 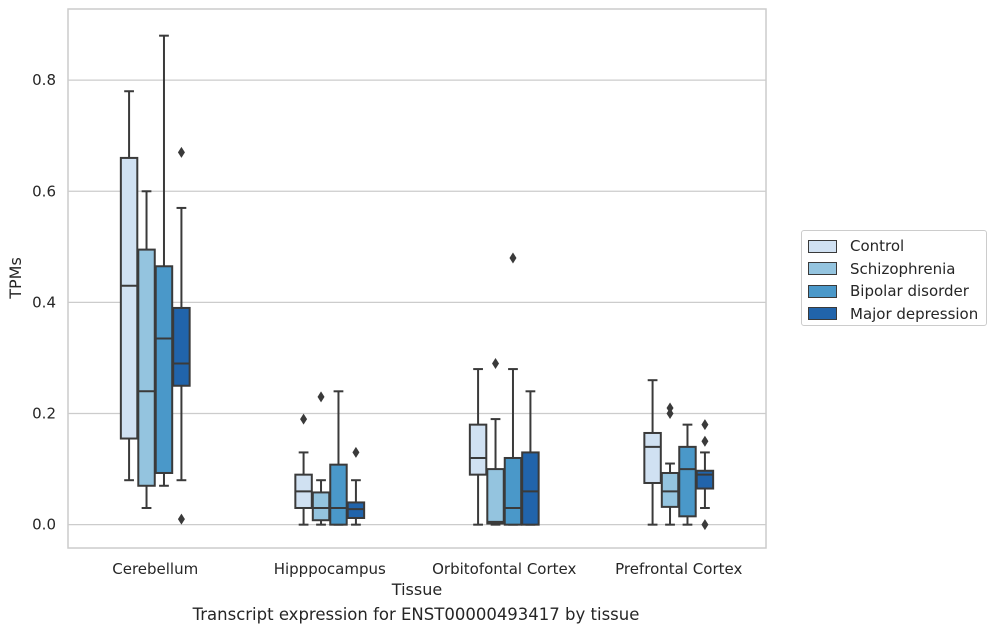 I want to click on y-axis-label: TPMs, so click(x=15, y=278).